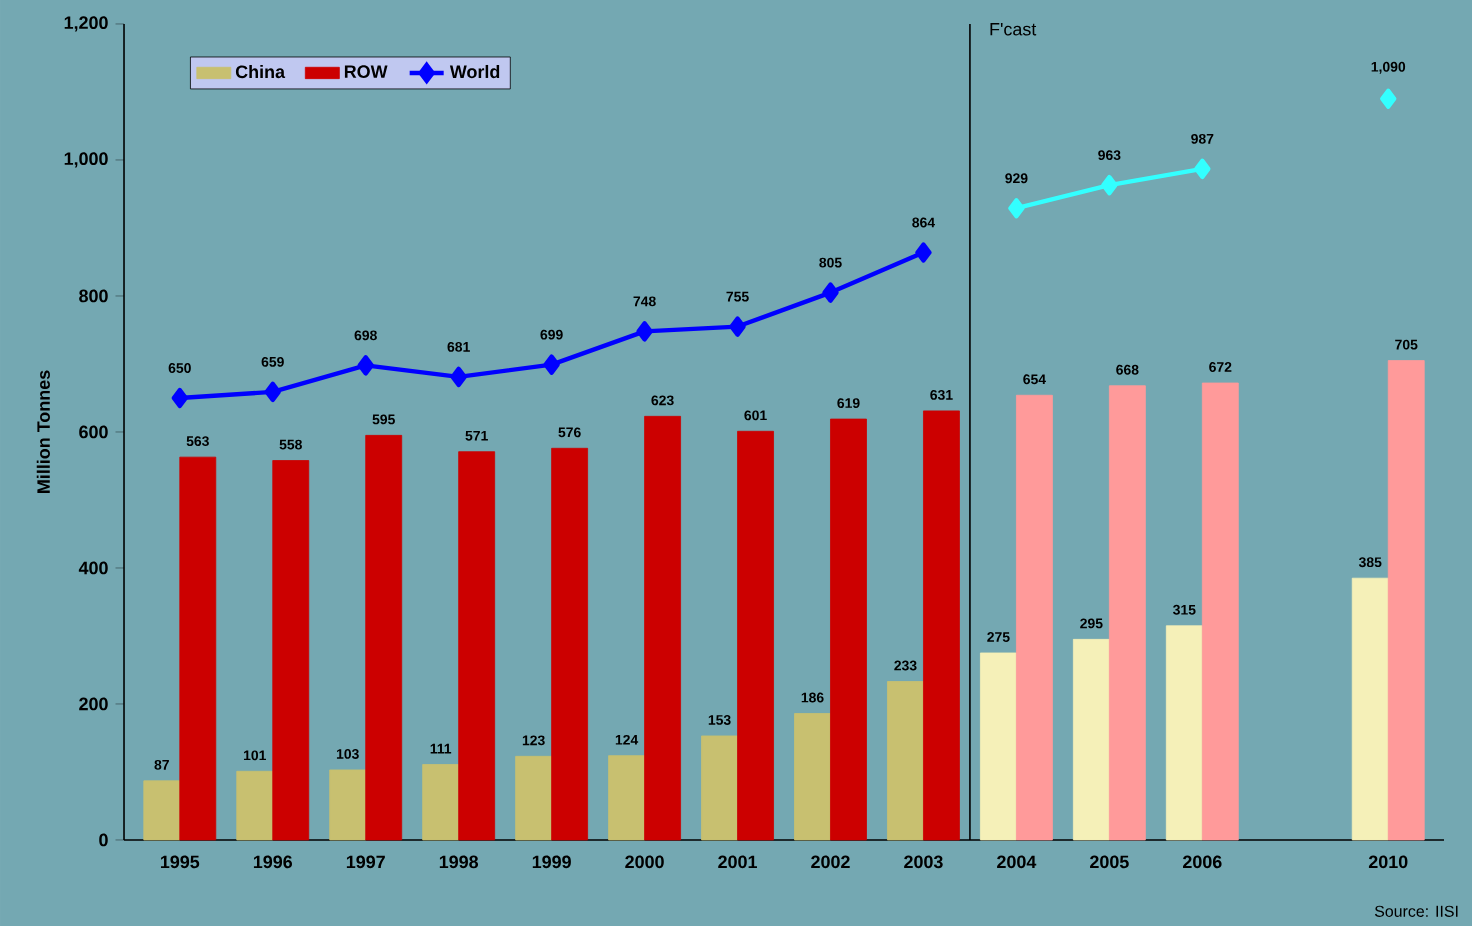  I want to click on x-tick-label: 1995, so click(180, 862).